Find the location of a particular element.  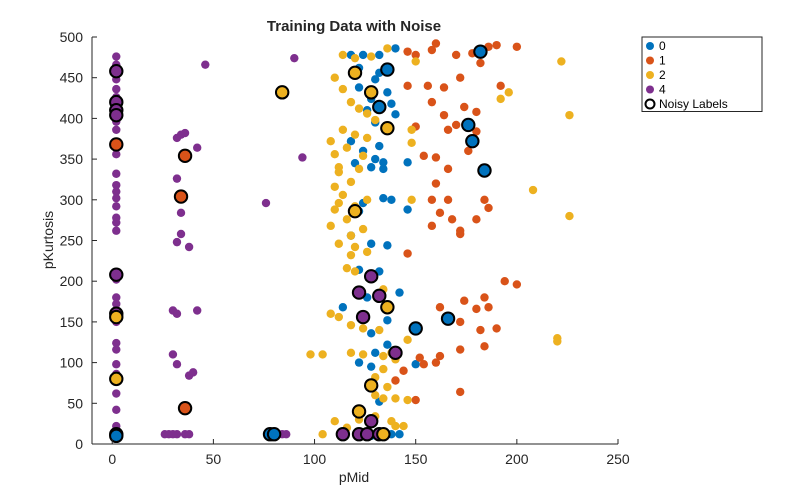

legend-label-1: 1 is located at coordinates (662, 61).